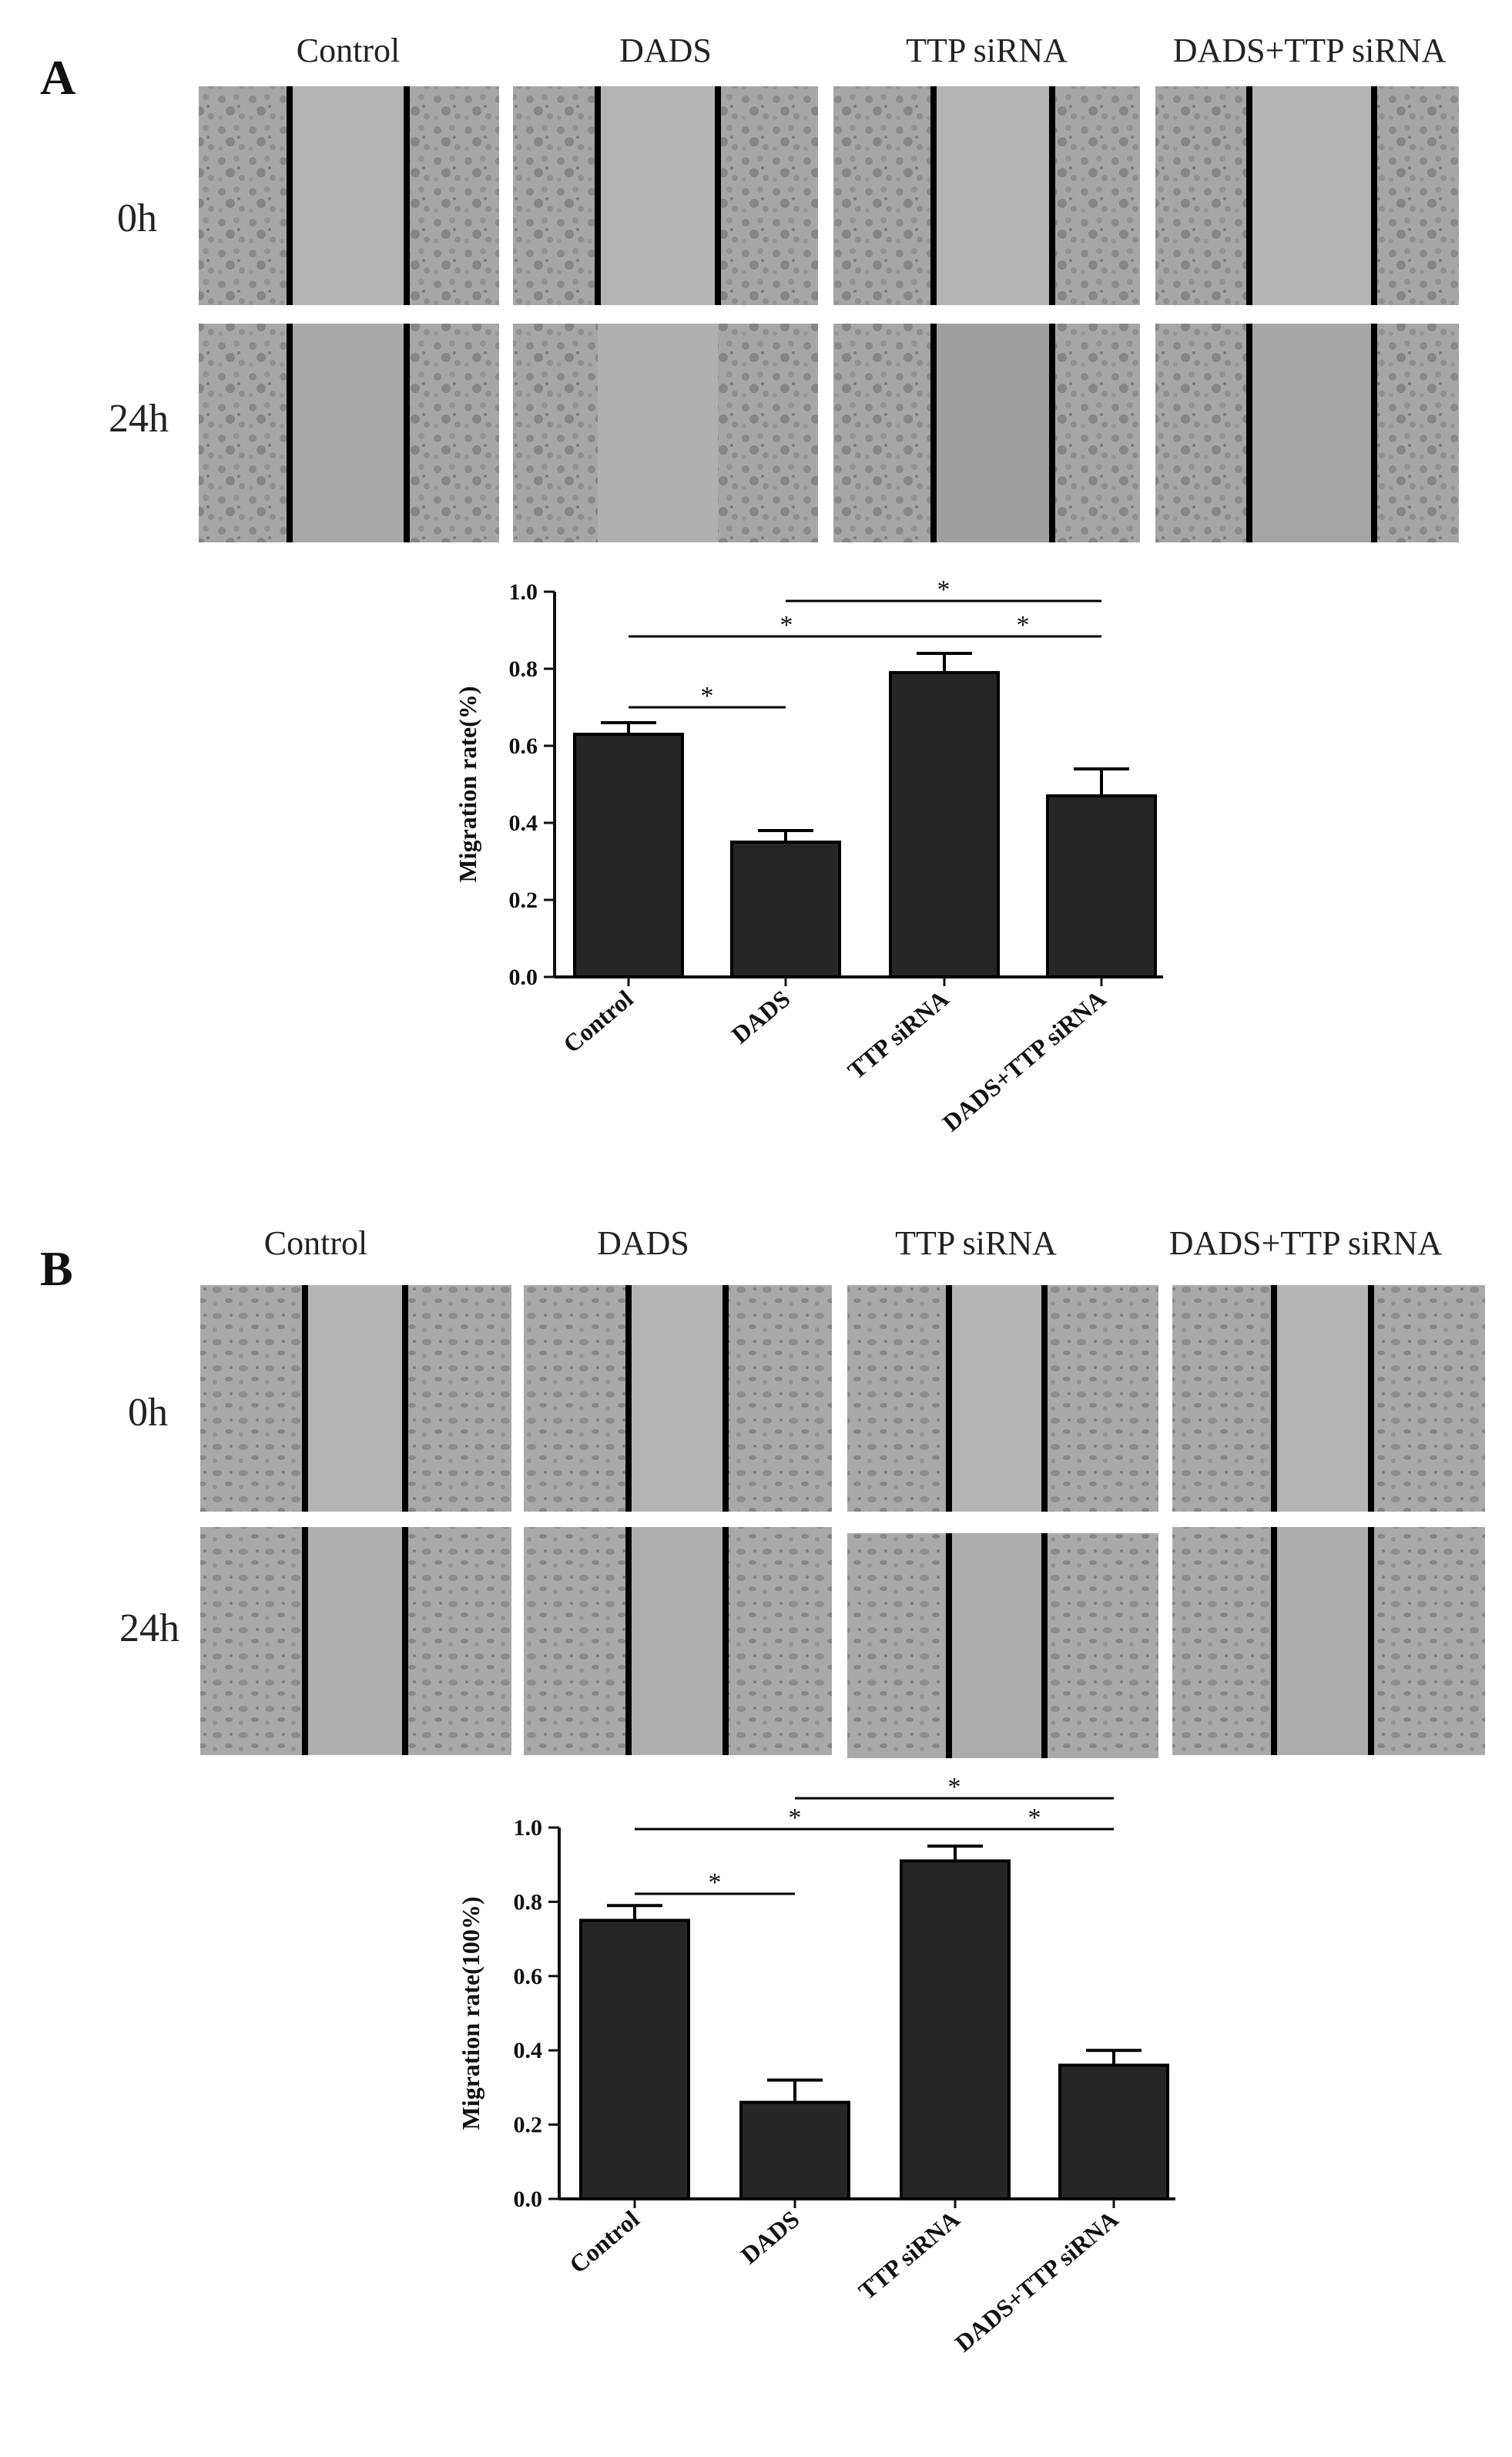 Image resolution: width=1512 pixels, height=2457 pixels. What do you see at coordinates (523, 901) in the screenshot?
I see `chart-a-y-tick-label: 0.2` at bounding box center [523, 901].